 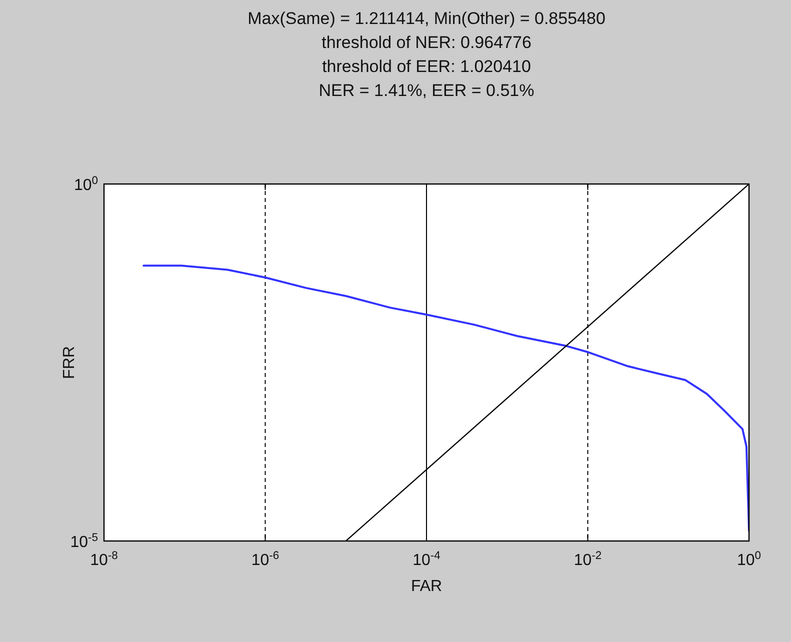 I want to click on x-tick-label: 10$^{-4}$, so click(x=426, y=559).